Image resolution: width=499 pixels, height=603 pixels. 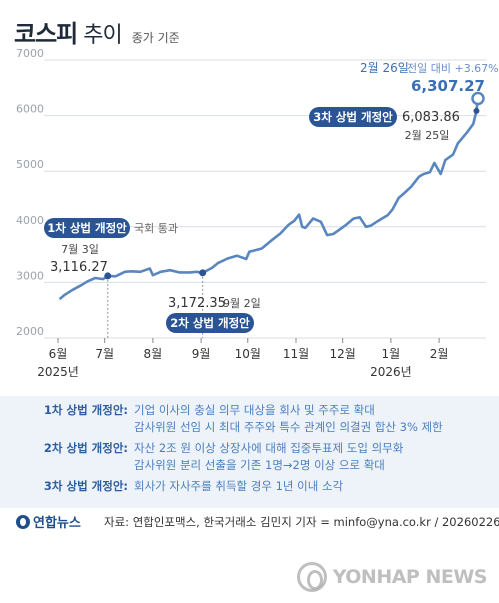 I want to click on y-tick-label: 6000, so click(x=30, y=109).